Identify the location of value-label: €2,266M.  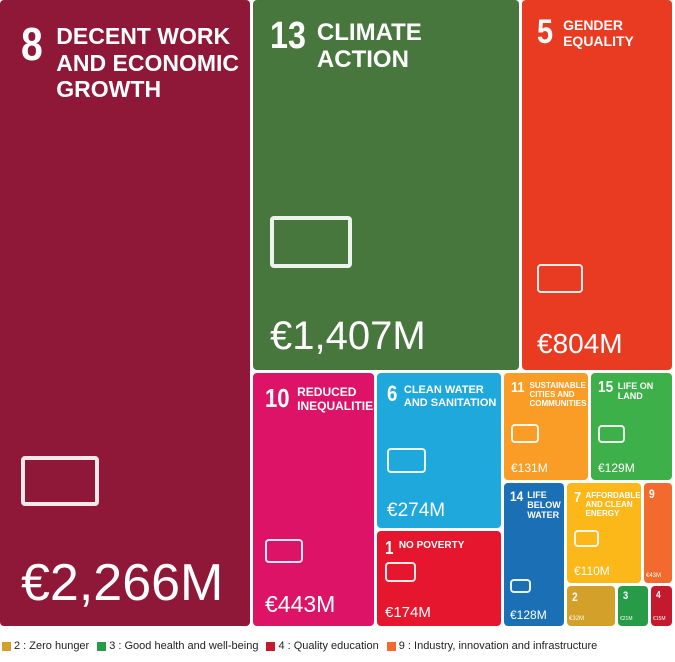
(122, 583).